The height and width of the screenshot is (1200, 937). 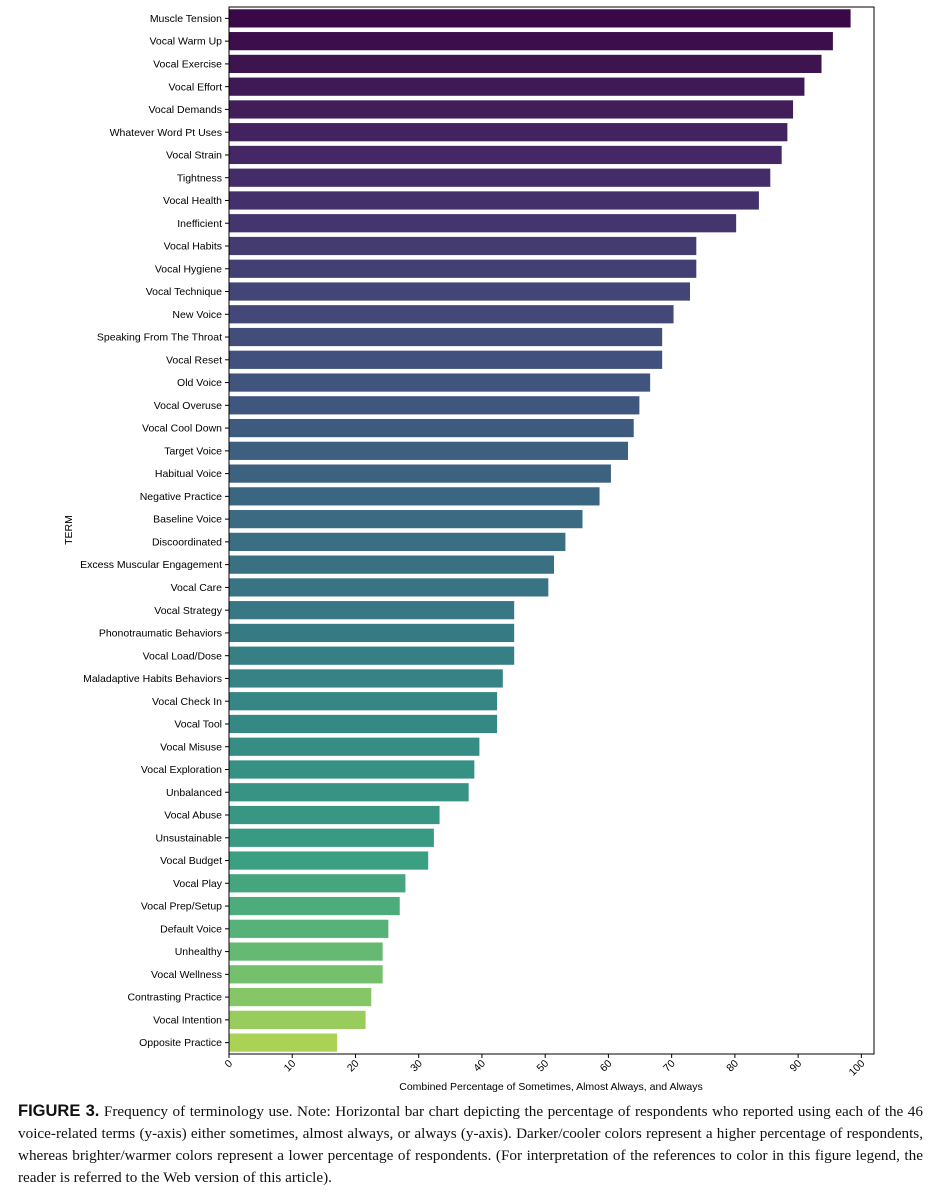 What do you see at coordinates (191, 747) in the screenshot?
I see `y-tick-label: Vocal Misuse` at bounding box center [191, 747].